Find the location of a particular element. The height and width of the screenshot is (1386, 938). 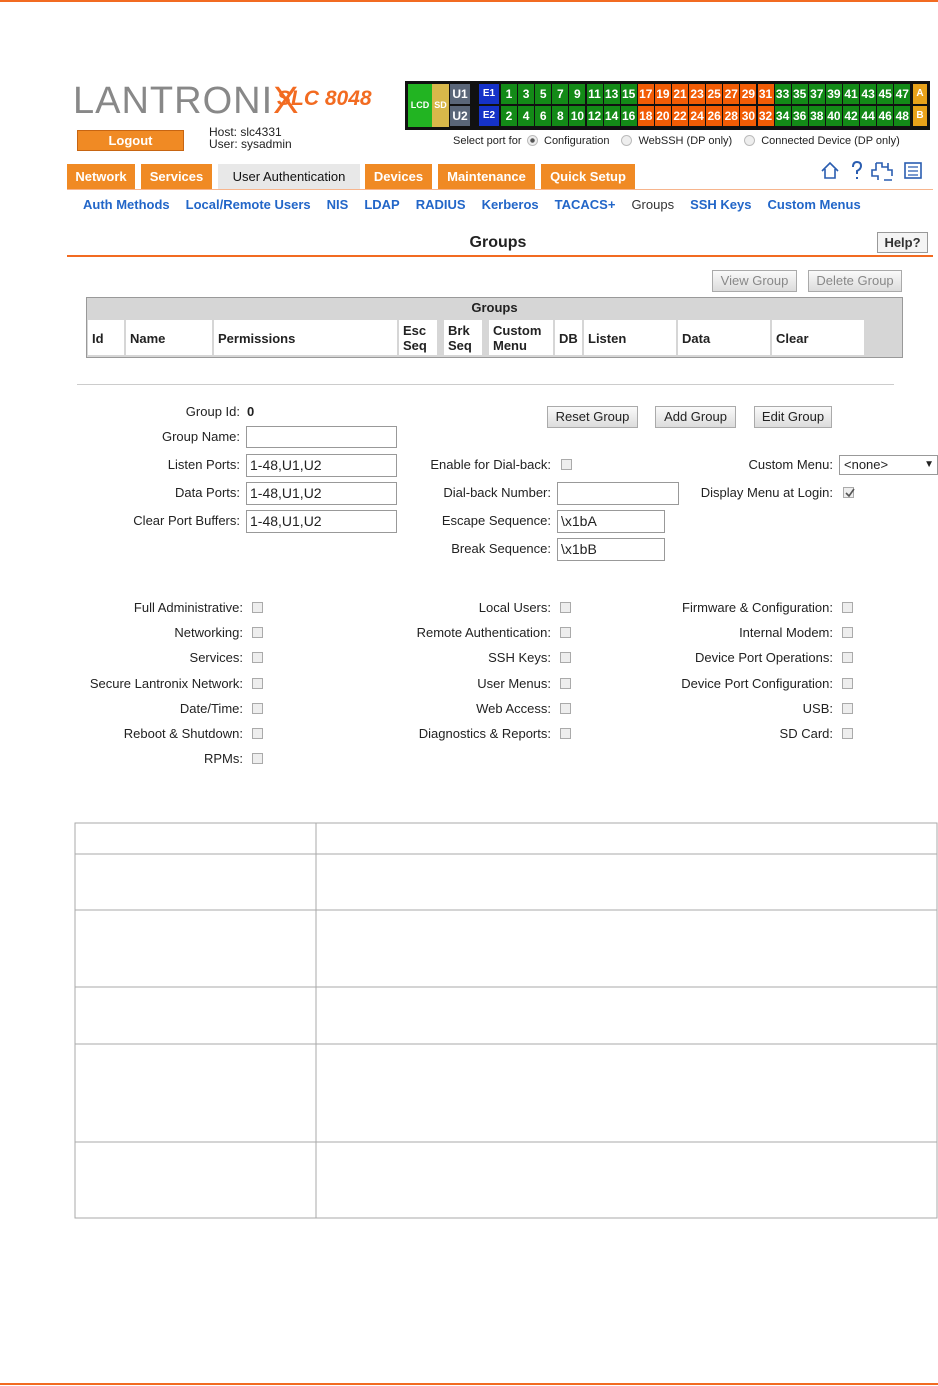

nav-tab: Services is located at coordinates (176, 176).